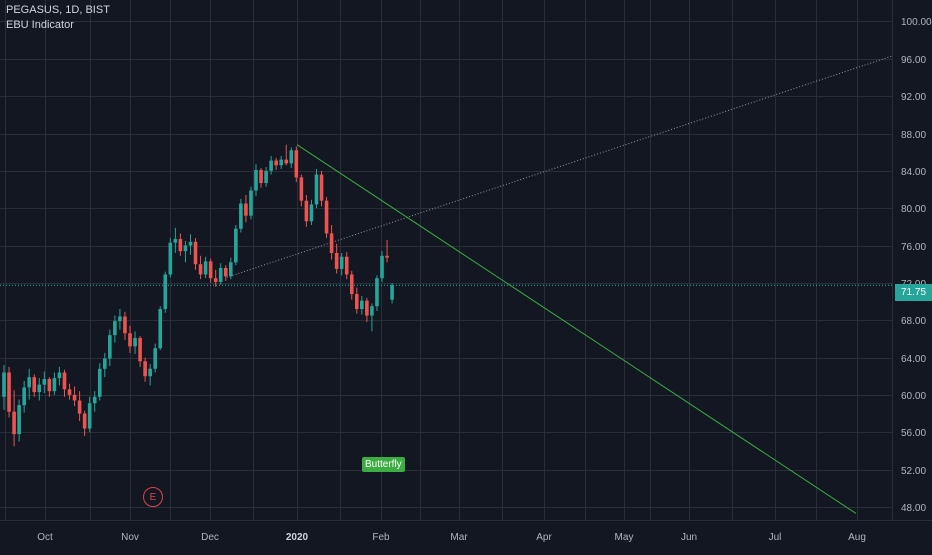 The width and height of the screenshot is (932, 555). I want to click on last-price-tag: 71.75, so click(913, 292).